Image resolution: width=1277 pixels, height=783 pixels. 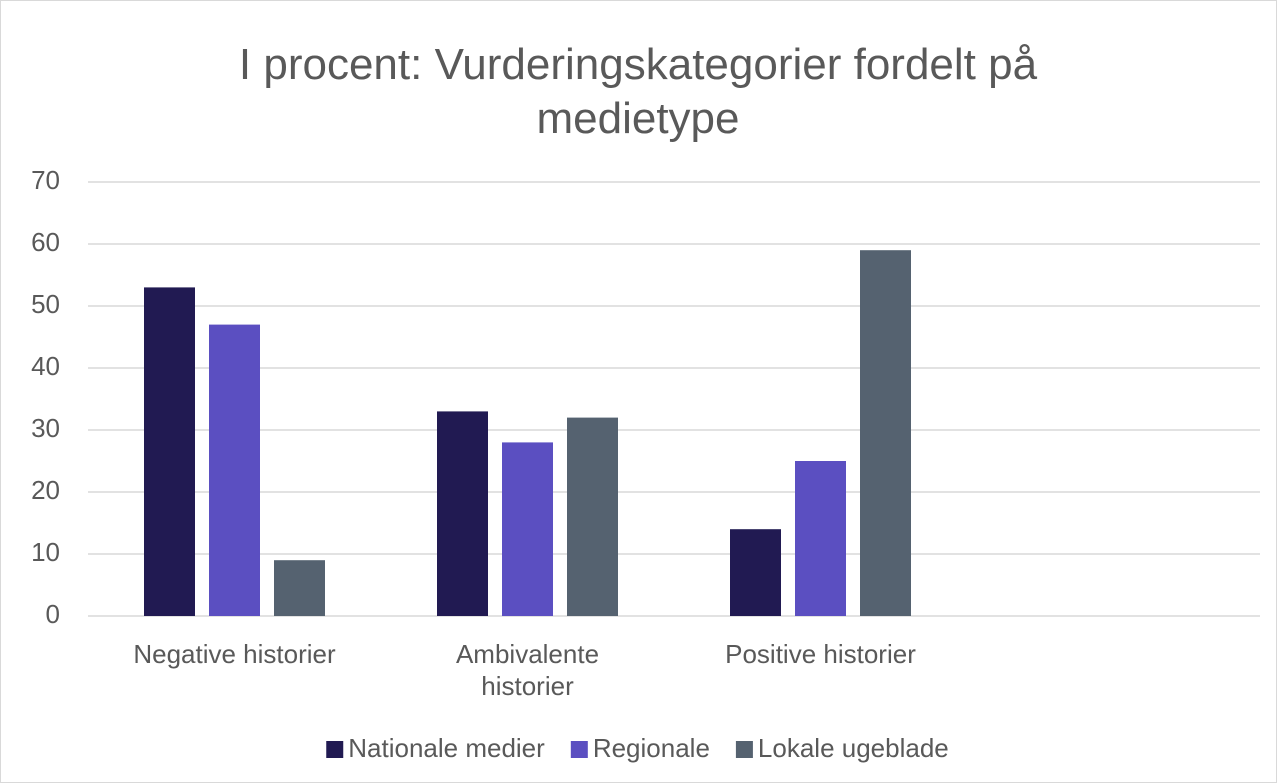 I want to click on x-tick-label: Ambivalente historier, so click(x=527, y=670).